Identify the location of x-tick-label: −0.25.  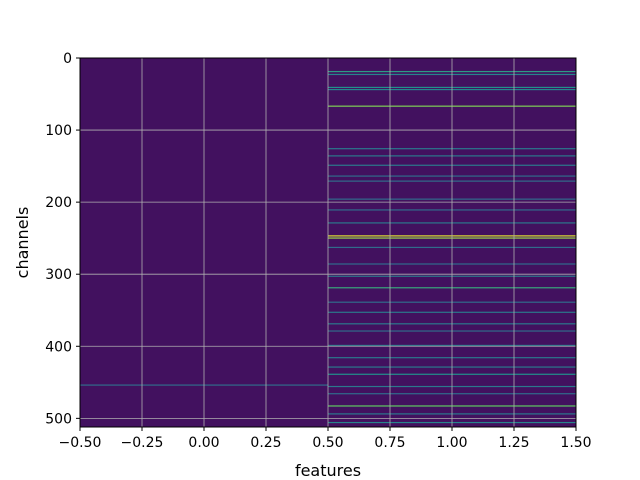
(142, 443).